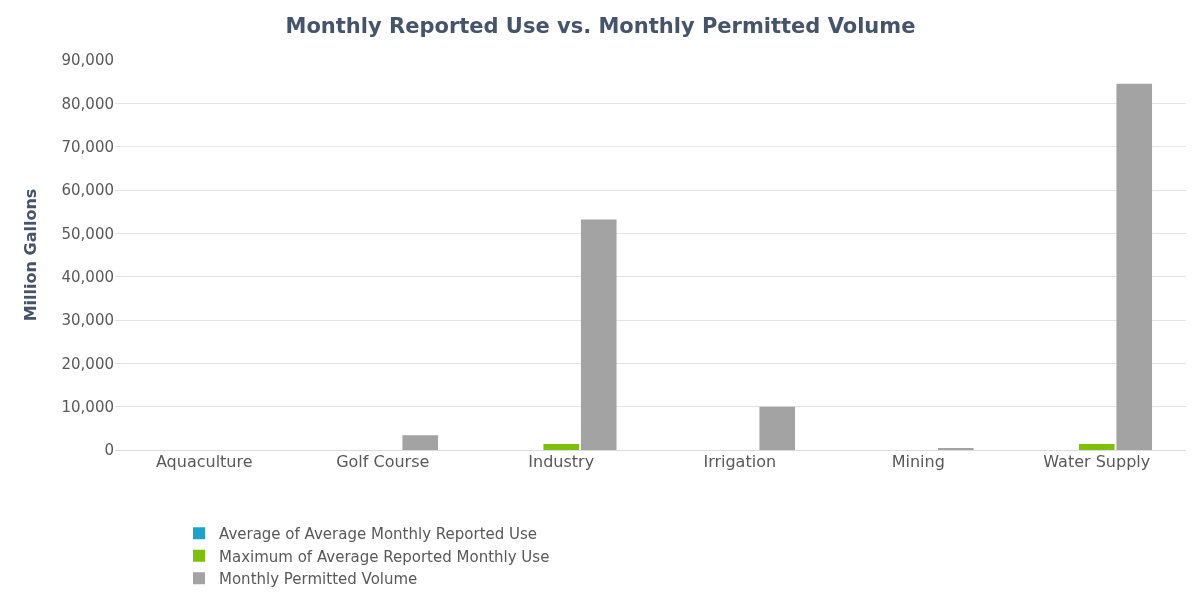 This screenshot has width=1201, height=595. Describe the element at coordinates (87, 146) in the screenshot. I see `y-tick-label: 70,000` at that location.